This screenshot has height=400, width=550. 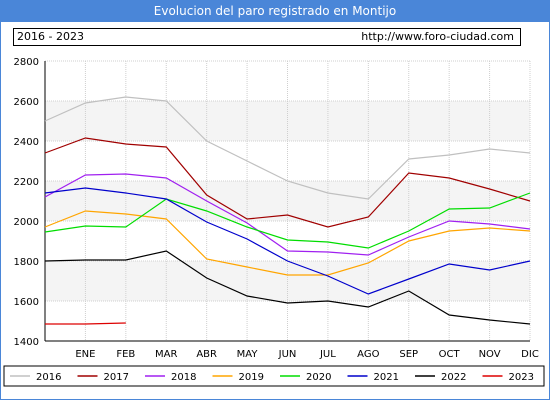 What do you see at coordinates (26, 62) in the screenshot?
I see `y-tick-label: 2800` at bounding box center [26, 62].